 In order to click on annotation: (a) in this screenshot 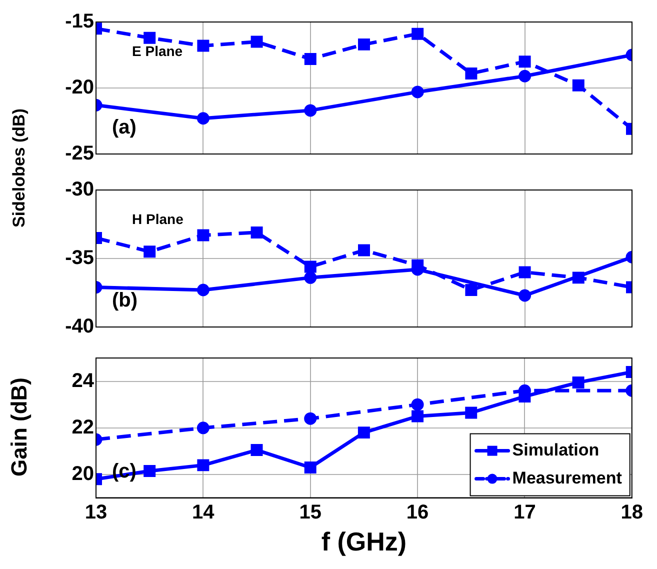, I will do `click(124, 127)`.